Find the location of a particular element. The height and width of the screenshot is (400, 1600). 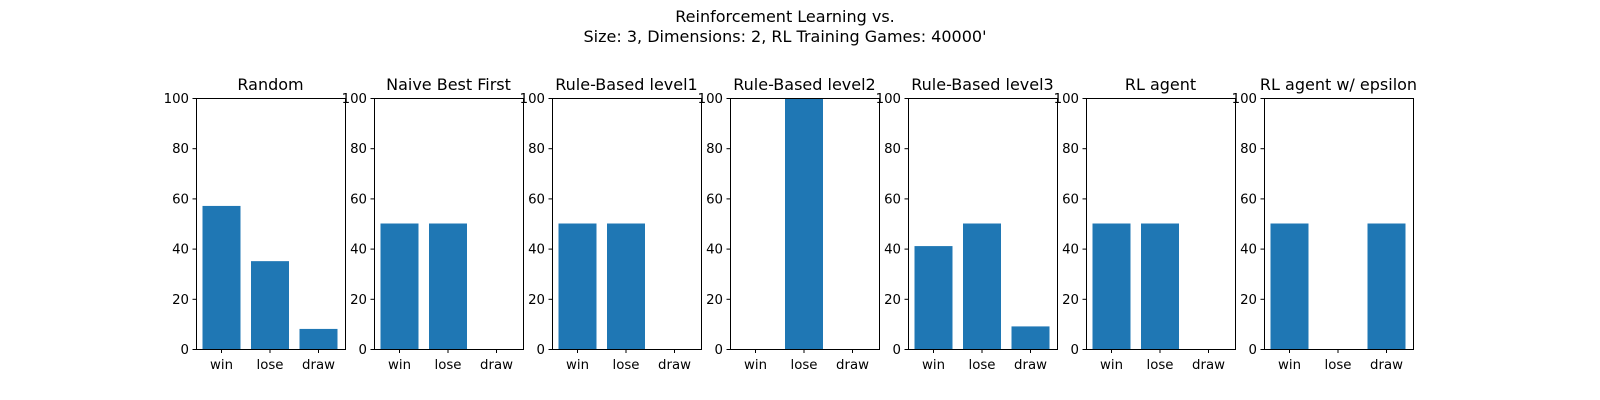

subplot-title: Naive Best First is located at coordinates (448, 84).